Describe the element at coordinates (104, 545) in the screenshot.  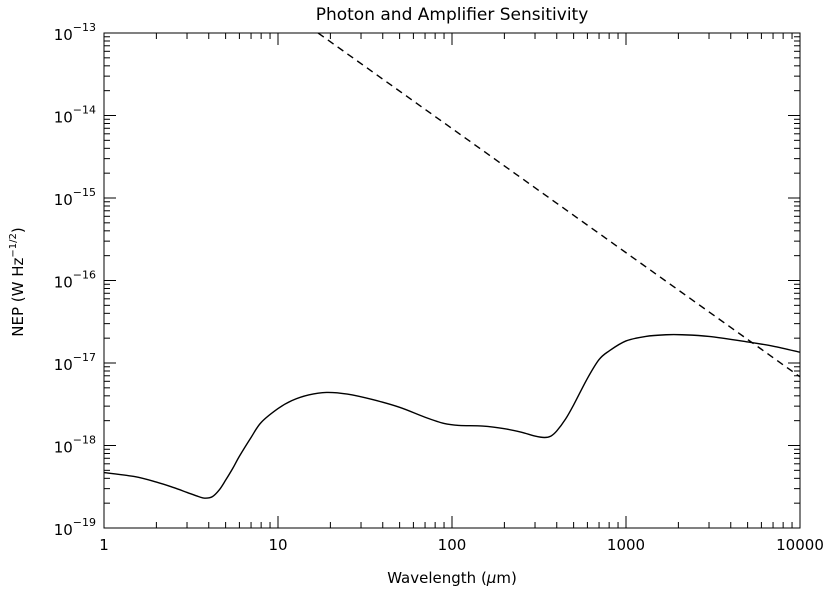
I see `x-tick-label: 1` at that location.